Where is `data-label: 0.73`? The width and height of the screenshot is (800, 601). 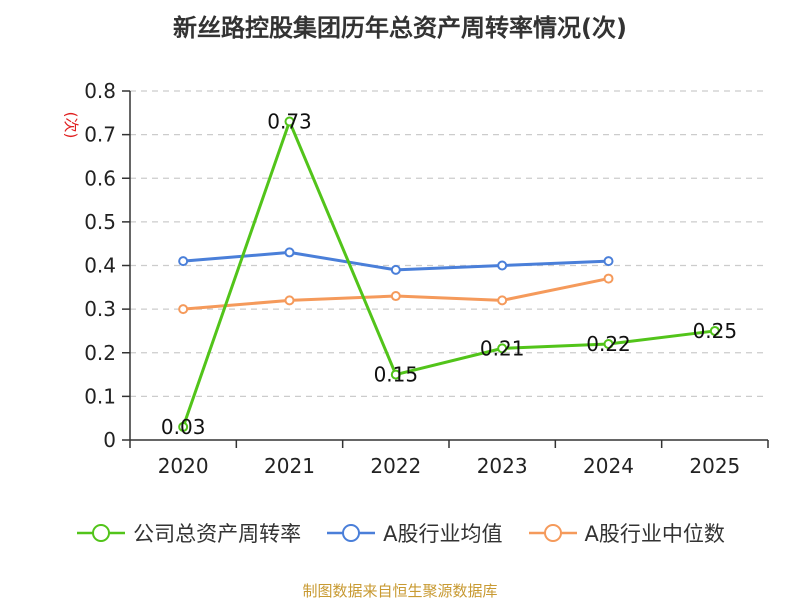
data-label: 0.73 is located at coordinates (289, 122).